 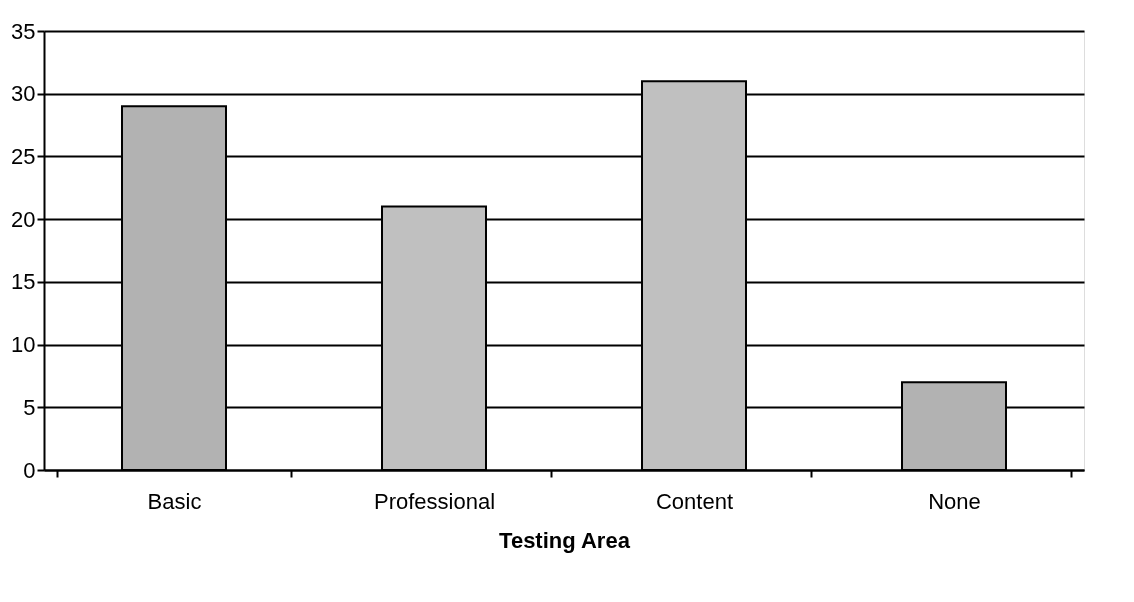 What do you see at coordinates (23, 282) in the screenshot?
I see `y-tick-label: 15` at bounding box center [23, 282].